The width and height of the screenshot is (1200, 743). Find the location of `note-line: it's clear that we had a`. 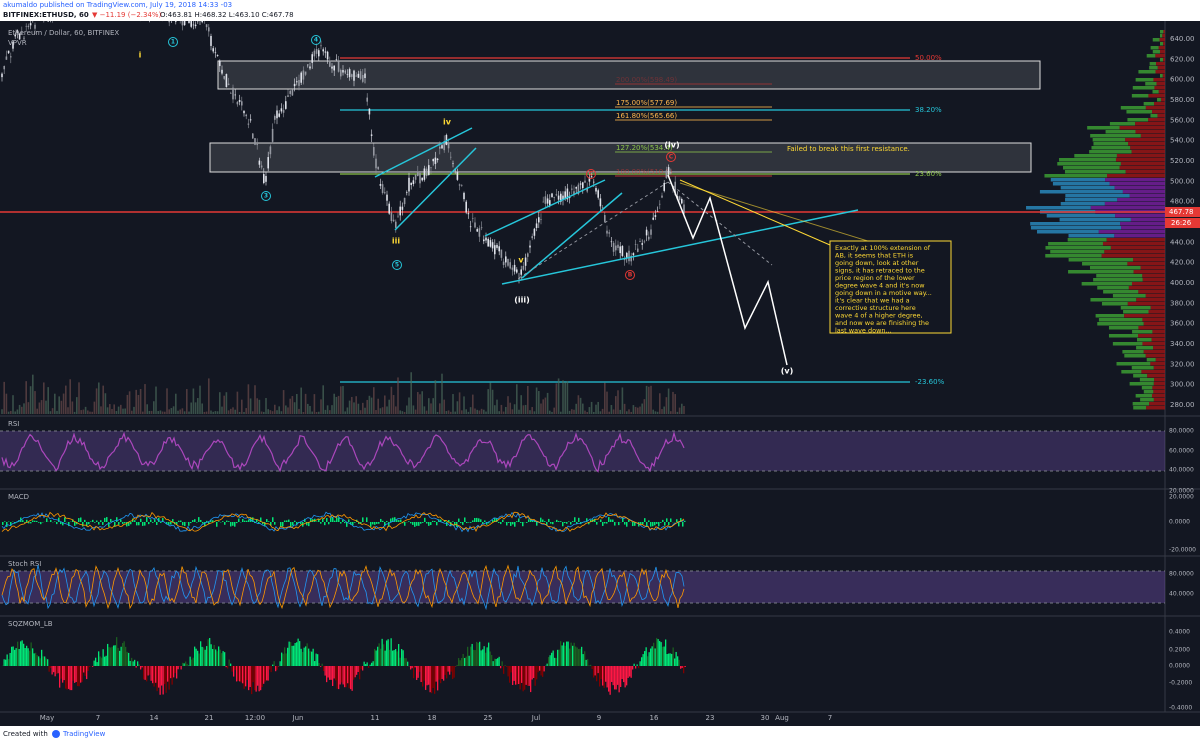

note-line: it's clear that we had a is located at coordinates (872, 301).